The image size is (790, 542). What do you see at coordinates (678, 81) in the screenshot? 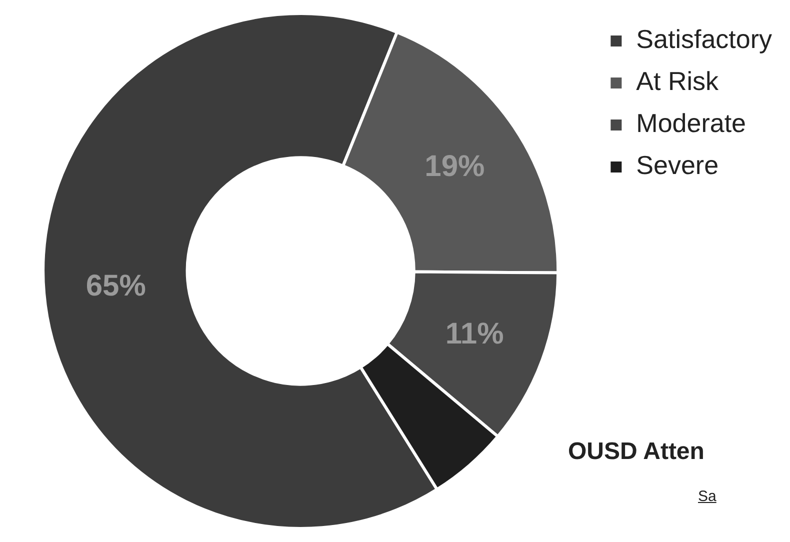
I see `legend-label: At Risk` at bounding box center [678, 81].